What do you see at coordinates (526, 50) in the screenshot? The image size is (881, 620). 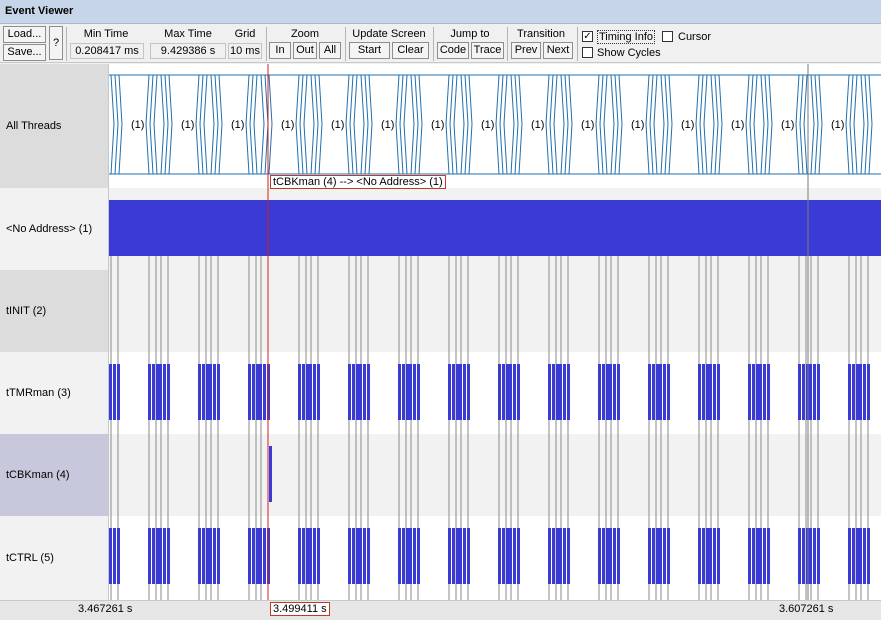 I see `transition-prev-button: Prev` at bounding box center [526, 50].